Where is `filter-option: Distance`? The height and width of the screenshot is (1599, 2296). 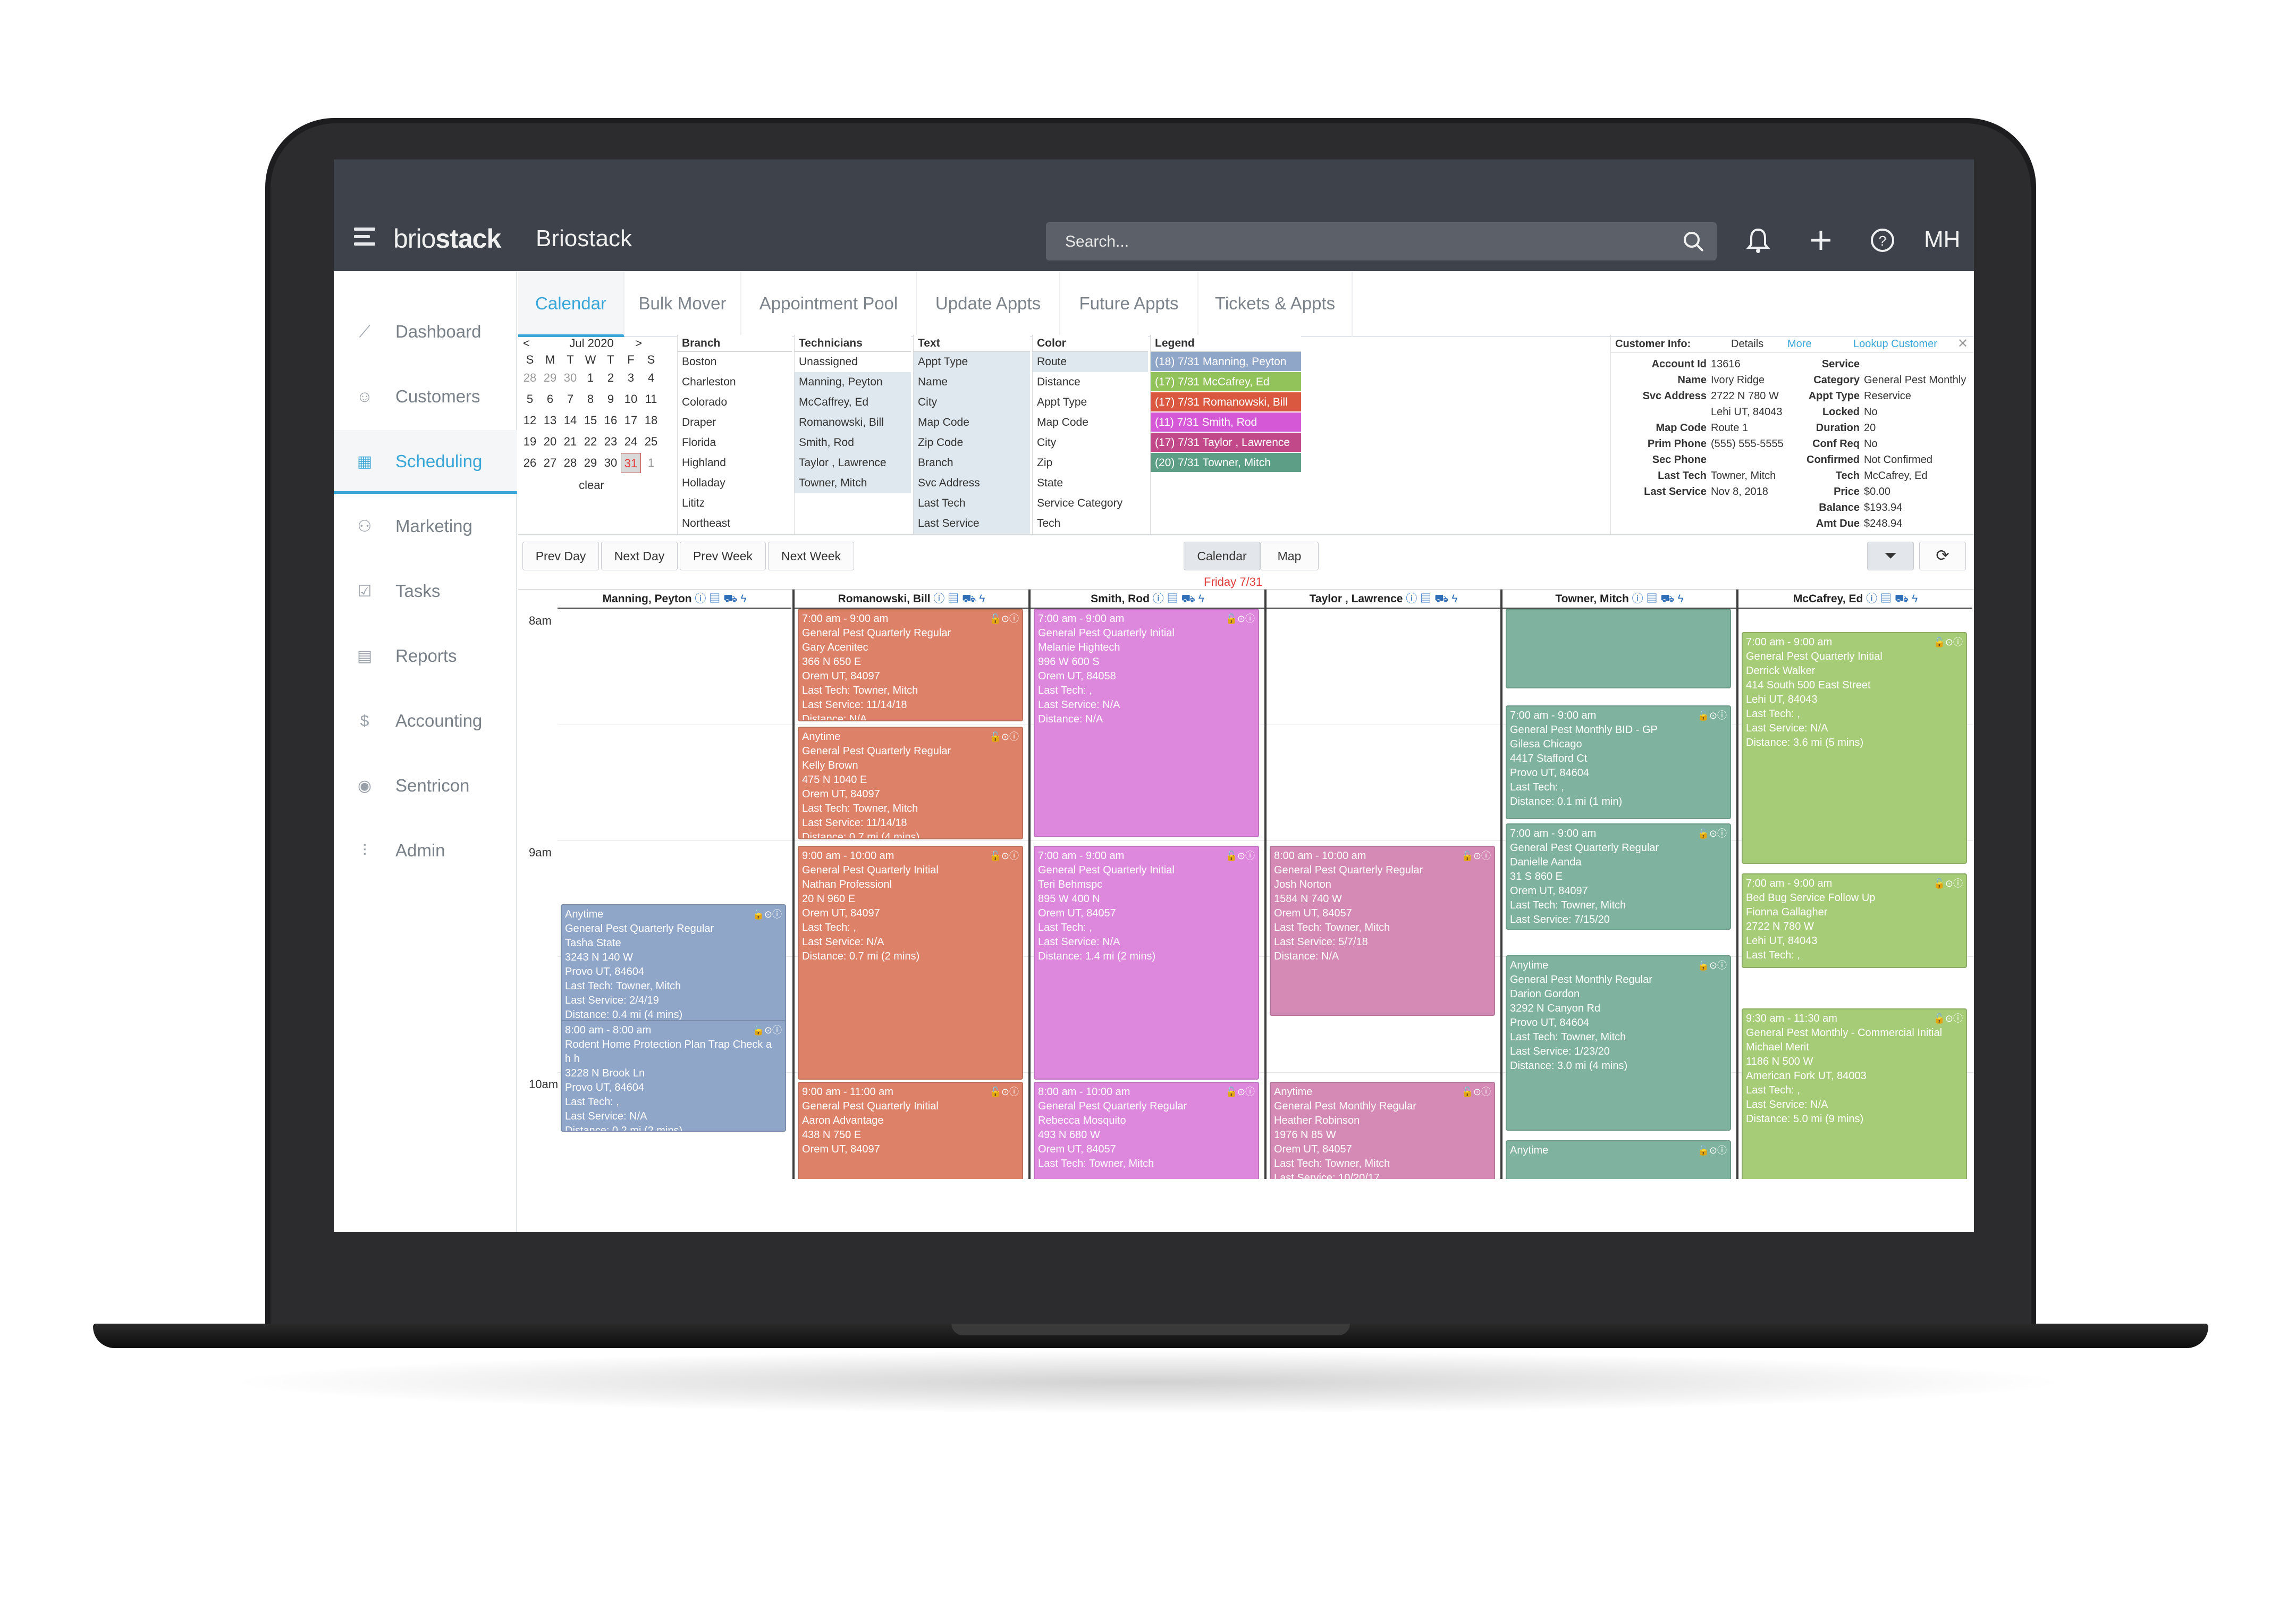
filter-option: Distance is located at coordinates (1059, 382).